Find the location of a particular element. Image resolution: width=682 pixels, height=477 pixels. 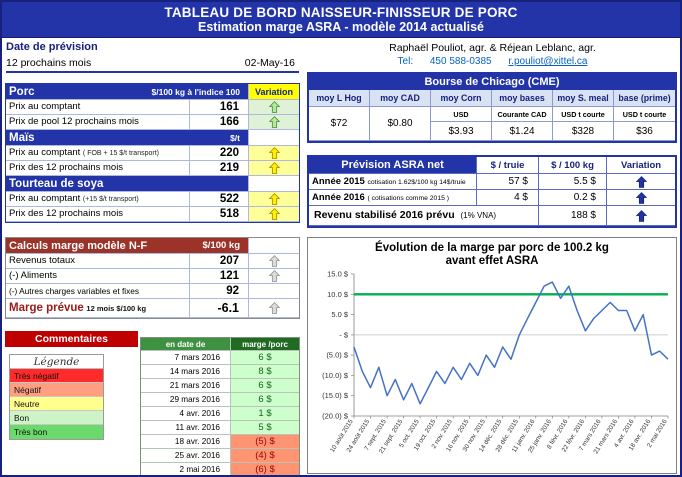

phone-number: 450 588-0385 is located at coordinates (460, 61).